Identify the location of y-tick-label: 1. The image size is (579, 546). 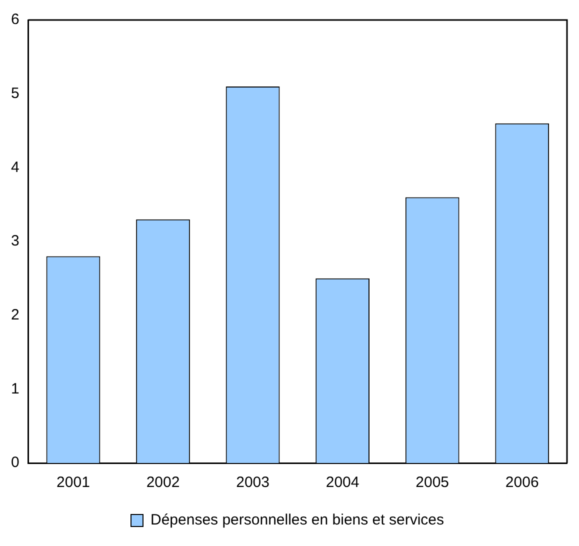
(15, 389).